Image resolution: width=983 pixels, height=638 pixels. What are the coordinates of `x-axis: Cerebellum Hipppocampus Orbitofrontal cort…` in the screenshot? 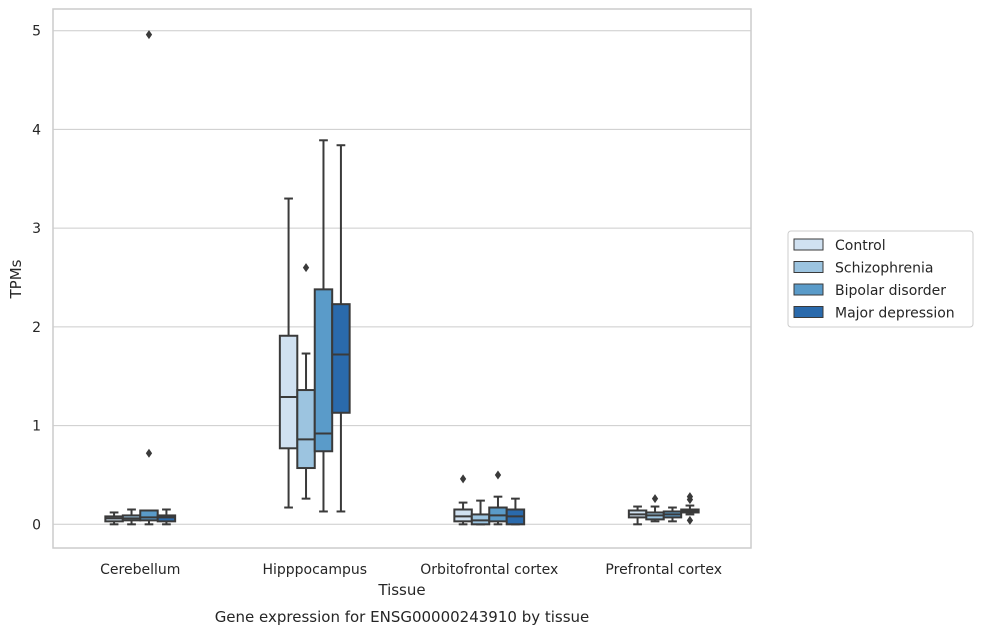 It's located at (411, 570).